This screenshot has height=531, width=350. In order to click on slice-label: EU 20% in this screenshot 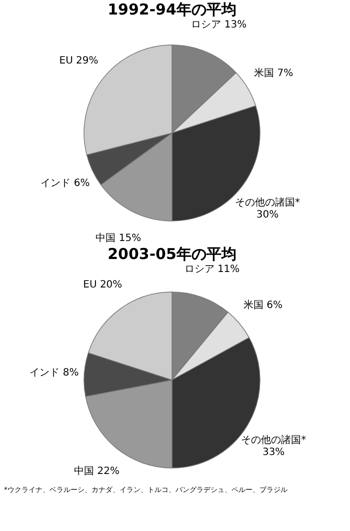, I will do `click(102, 285)`.